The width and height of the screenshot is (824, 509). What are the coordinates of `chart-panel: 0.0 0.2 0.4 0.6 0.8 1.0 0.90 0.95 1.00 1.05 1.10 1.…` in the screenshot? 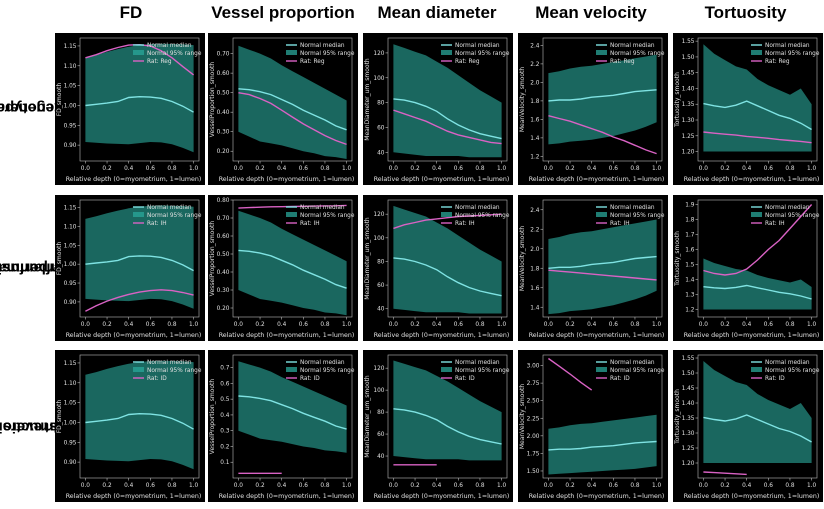 It's located at (130, 109).